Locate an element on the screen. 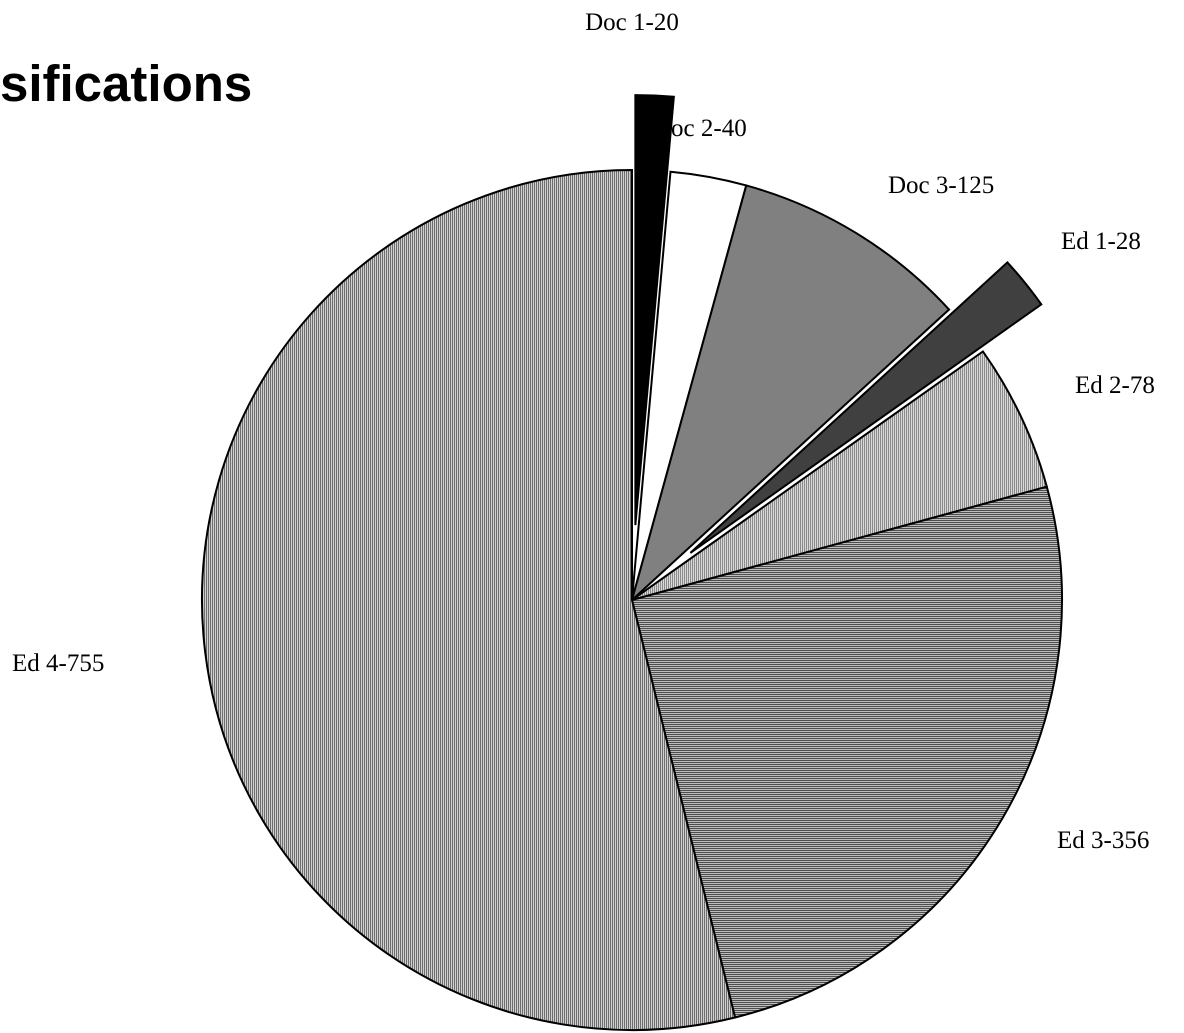 Image resolution: width=1184 pixels, height=1033 pixels. pie-label-ed-3: Ed 3-356 is located at coordinates (1103, 840).